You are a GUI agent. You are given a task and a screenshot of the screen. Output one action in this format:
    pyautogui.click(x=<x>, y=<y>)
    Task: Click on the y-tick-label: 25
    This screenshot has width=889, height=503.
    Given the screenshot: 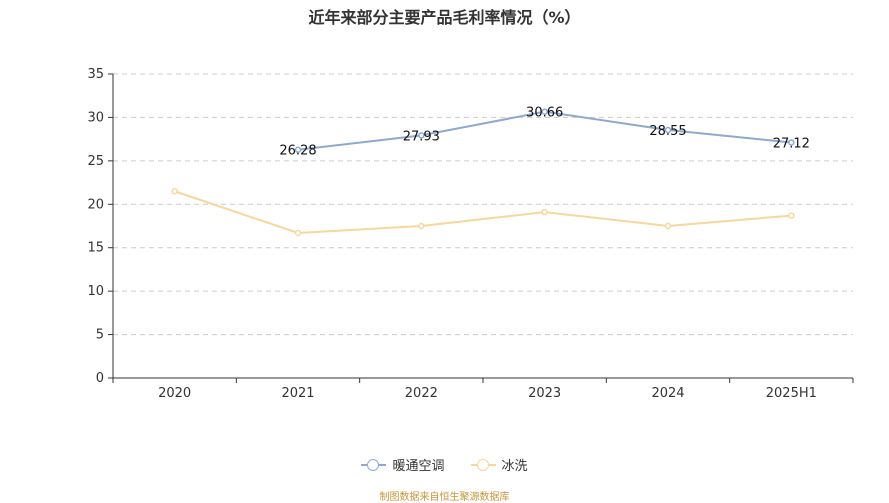 What is the action you would take?
    pyautogui.click(x=95, y=161)
    